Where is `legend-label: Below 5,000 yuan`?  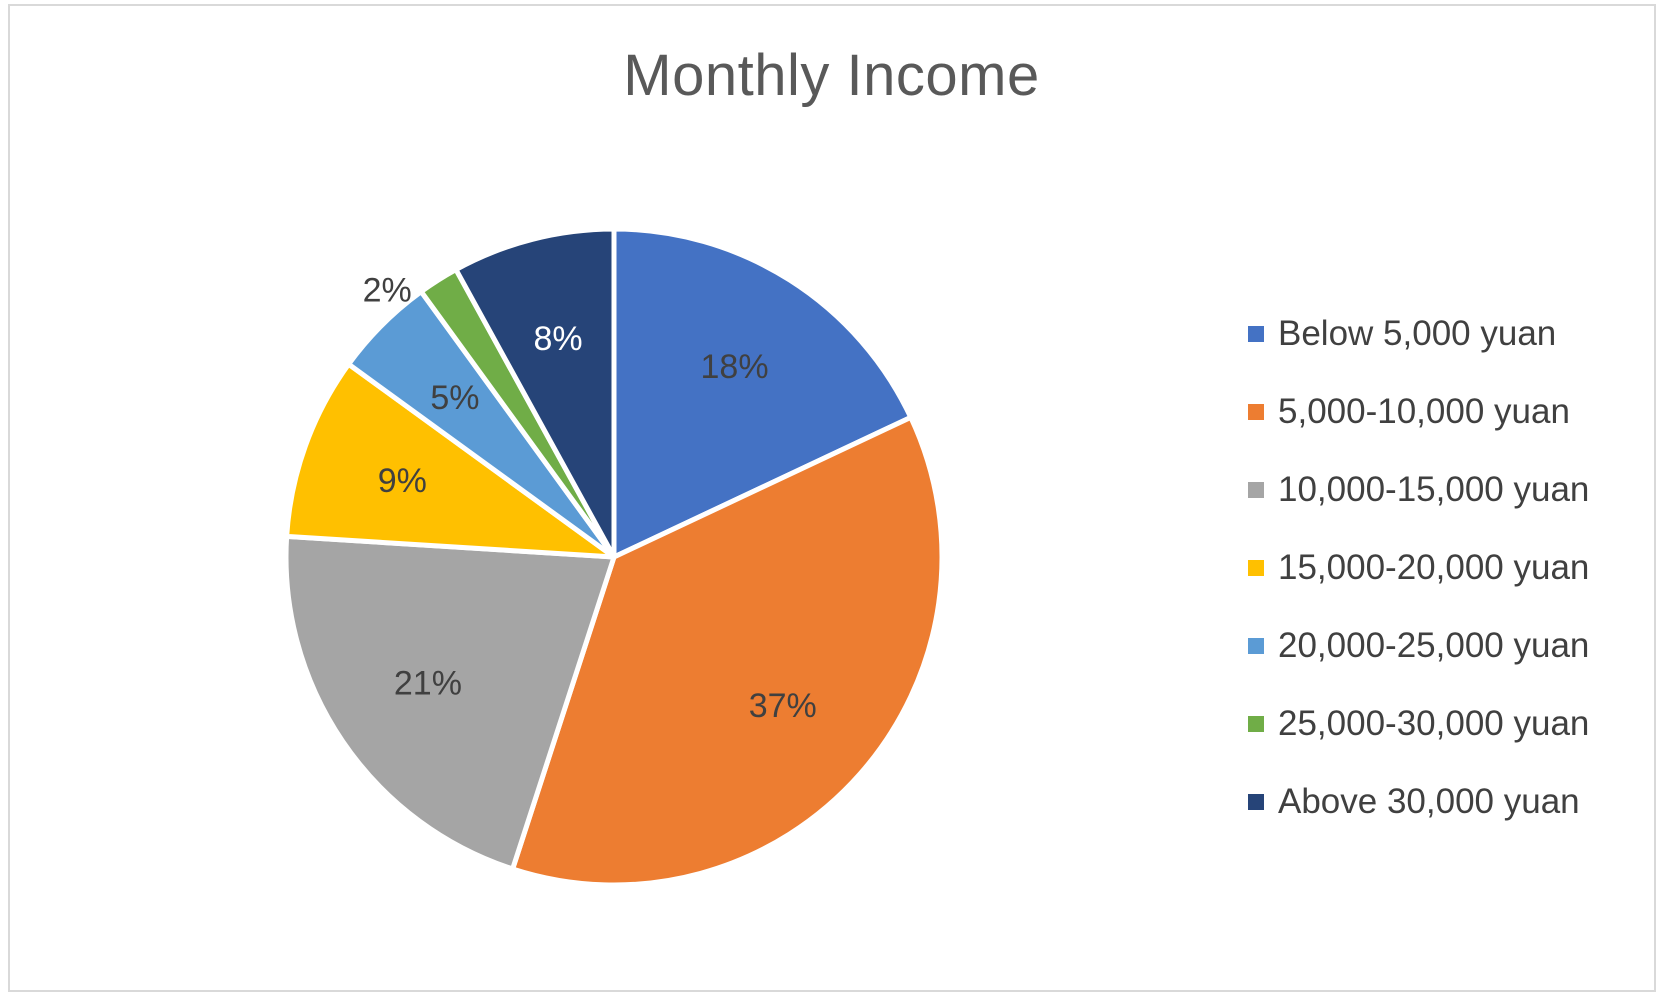
legend-label: Below 5,000 yuan is located at coordinates (1417, 333).